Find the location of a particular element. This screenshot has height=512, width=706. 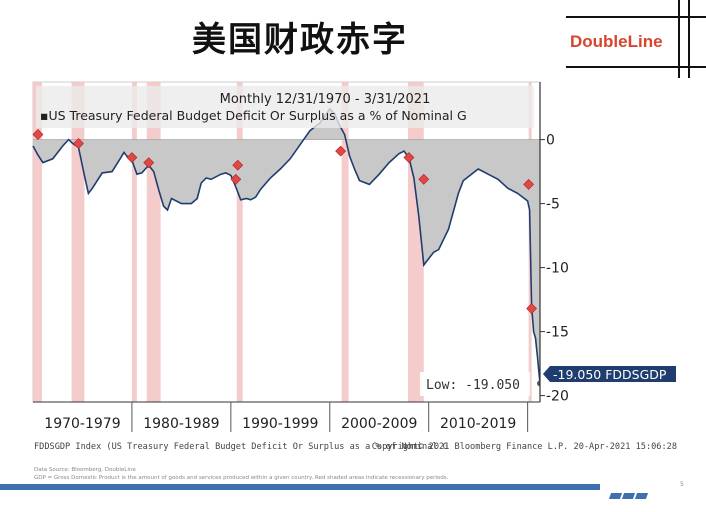

x-axis-panel is located at coordinates (286, 419).